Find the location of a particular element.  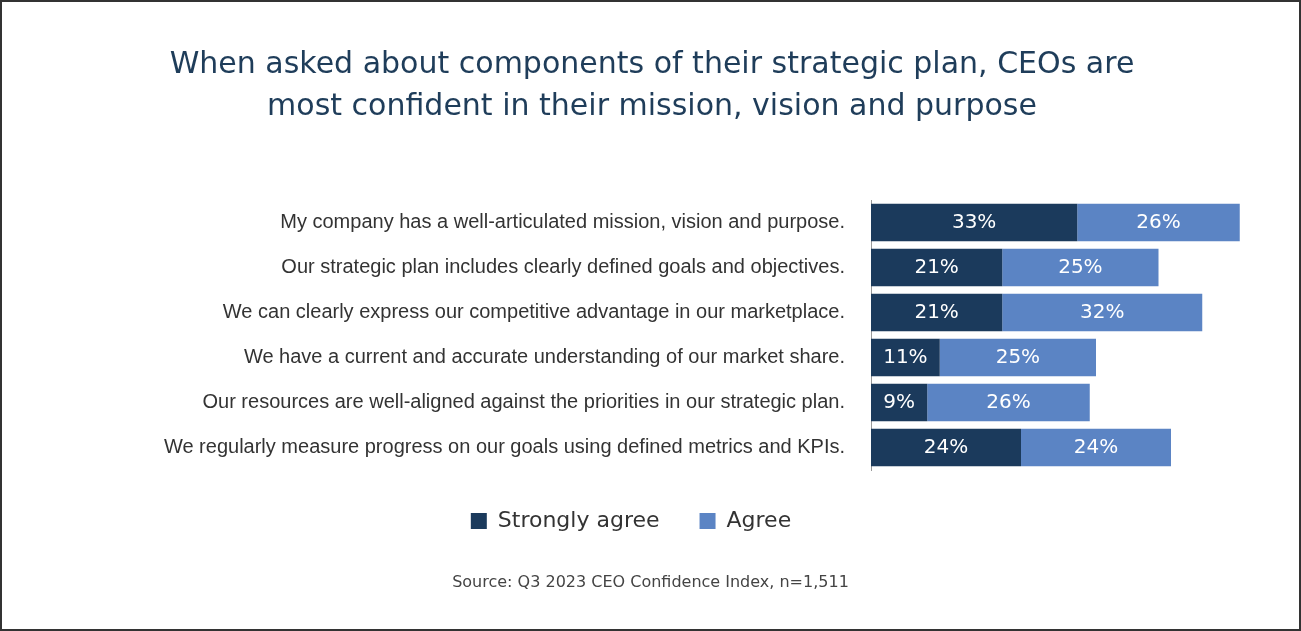

y-tick-label: Our strategic plan includes clearly defined goals and objectives. is located at coordinates (563, 266).